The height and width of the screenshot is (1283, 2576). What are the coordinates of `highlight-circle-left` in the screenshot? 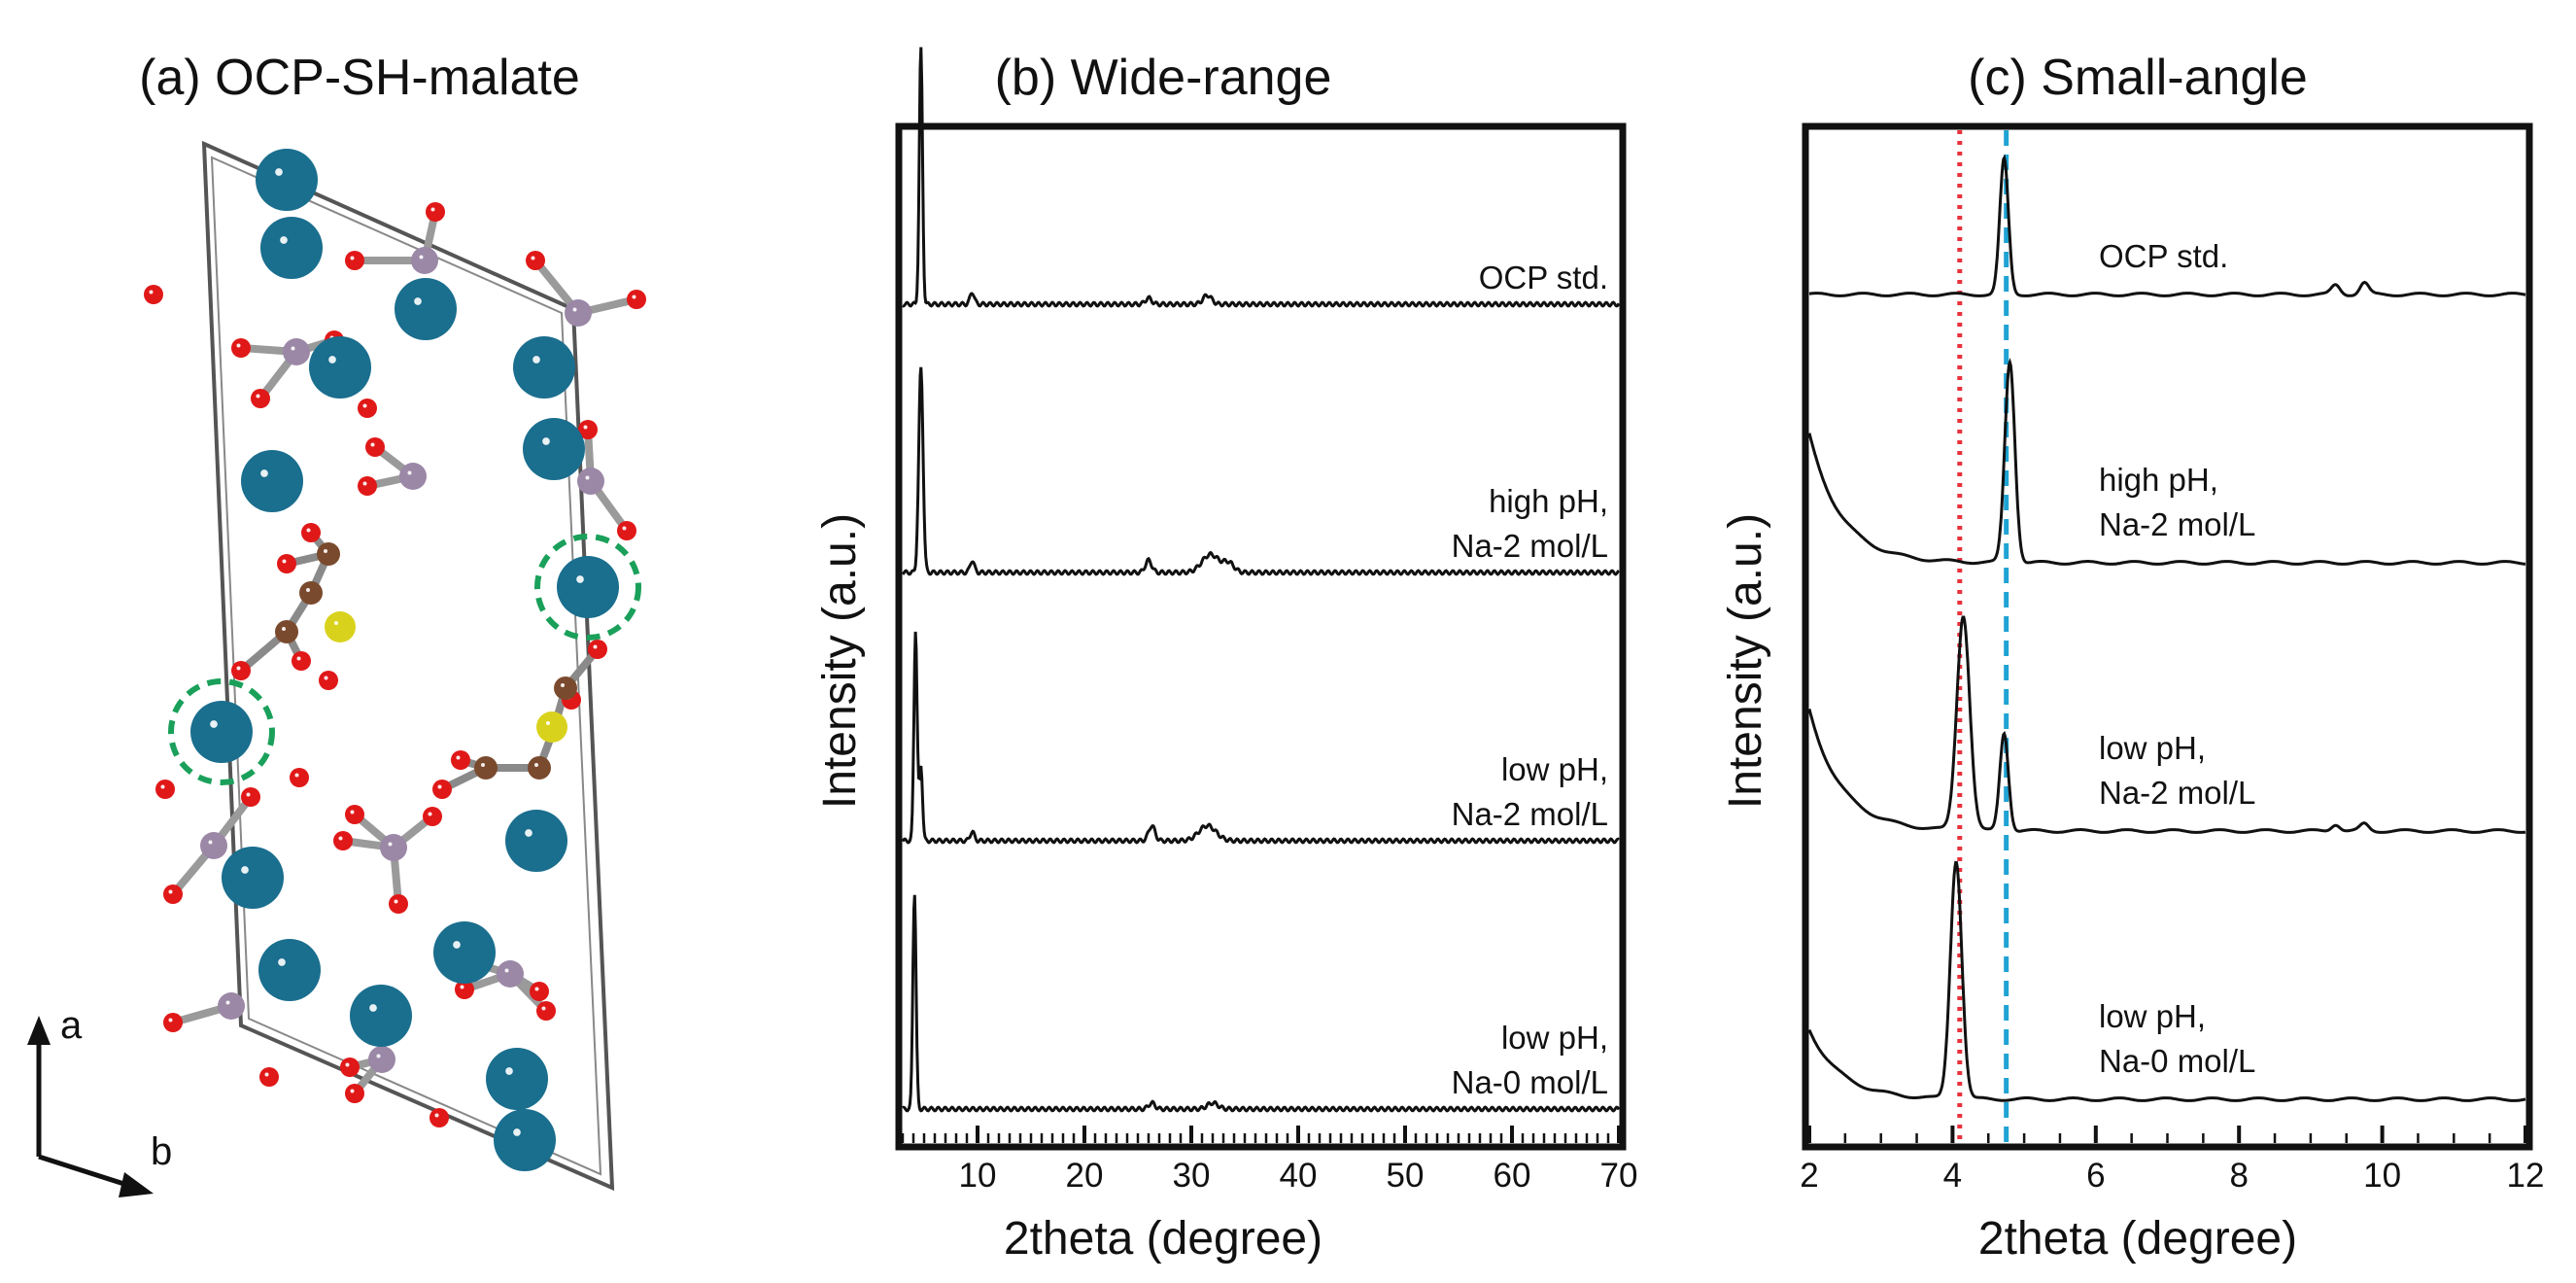 It's located at (222, 732).